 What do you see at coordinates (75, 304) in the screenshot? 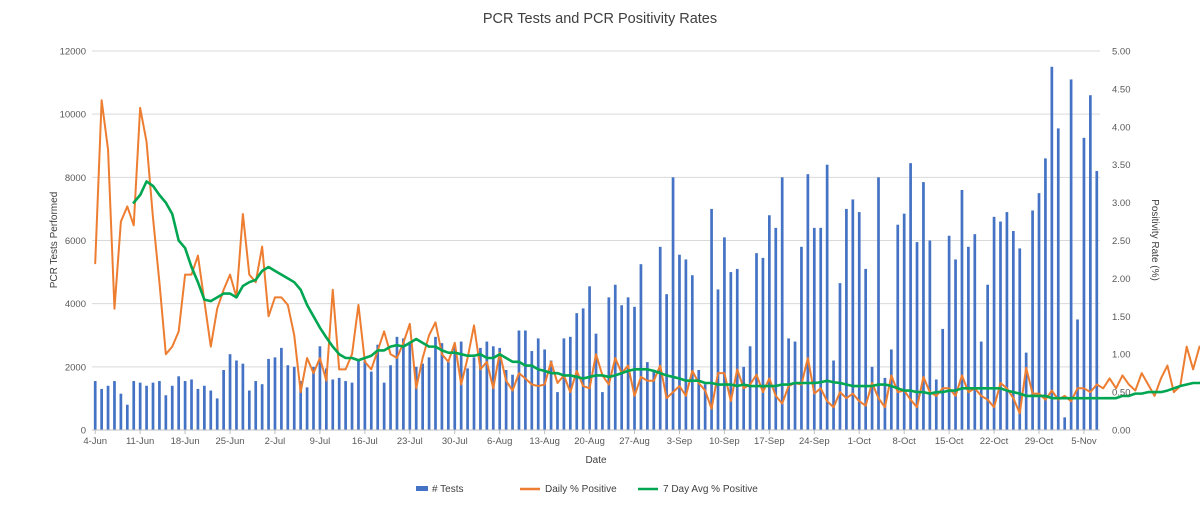
I see `y-tick-label: 4000` at bounding box center [75, 304].